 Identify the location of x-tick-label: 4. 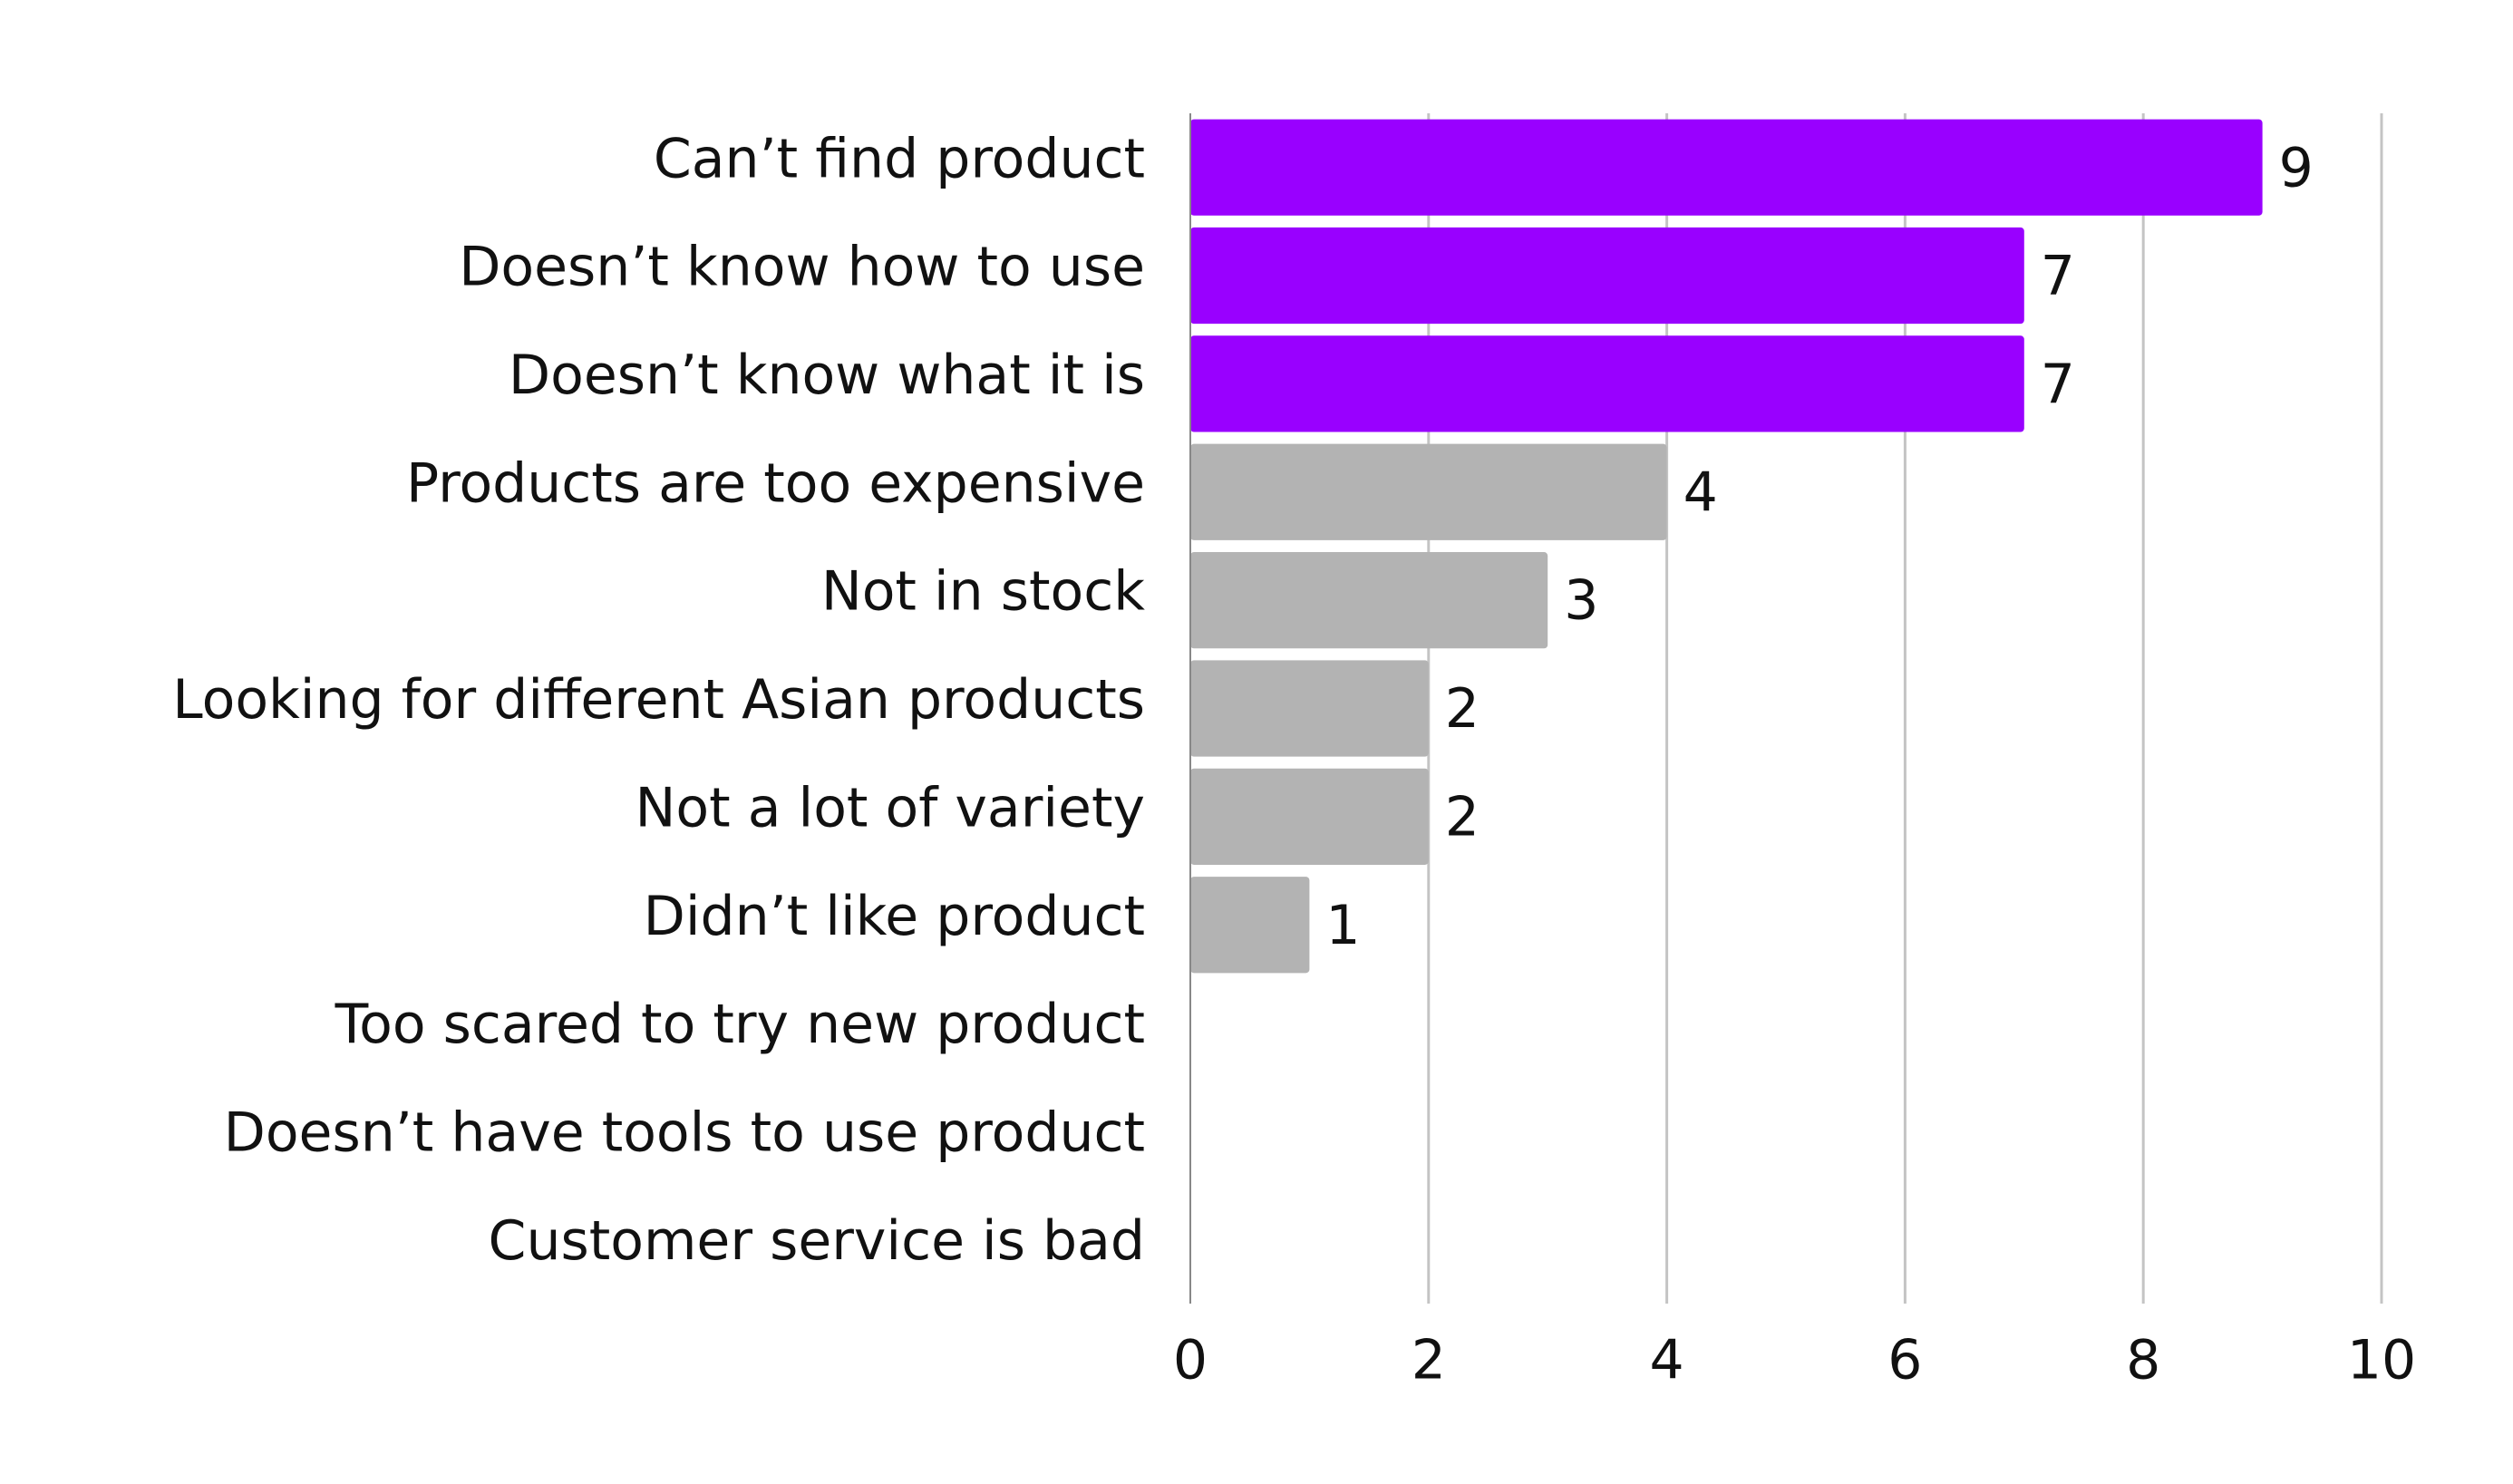
(1667, 1360).